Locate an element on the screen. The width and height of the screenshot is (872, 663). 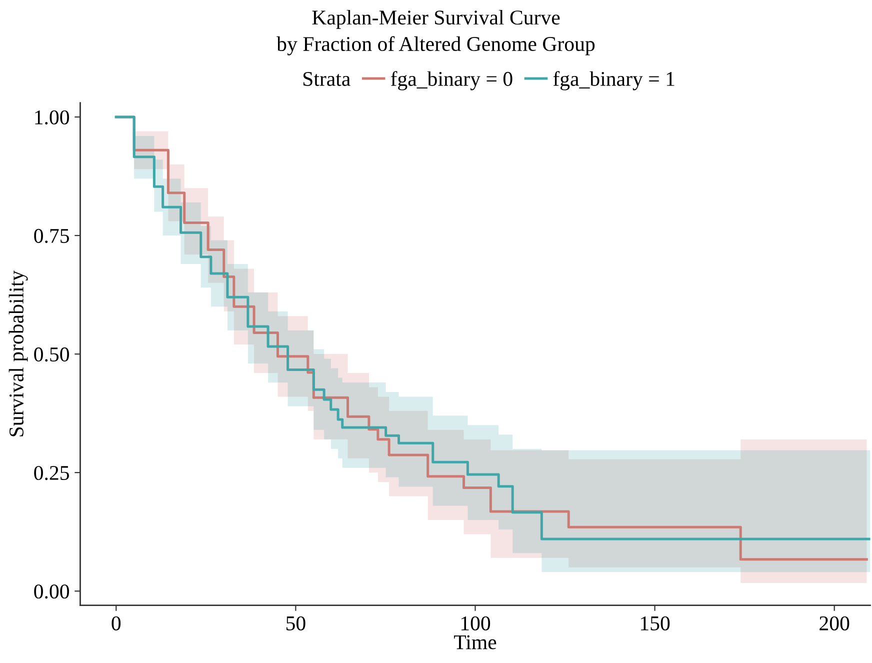
x-tick-label: 100 is located at coordinates (475, 623).